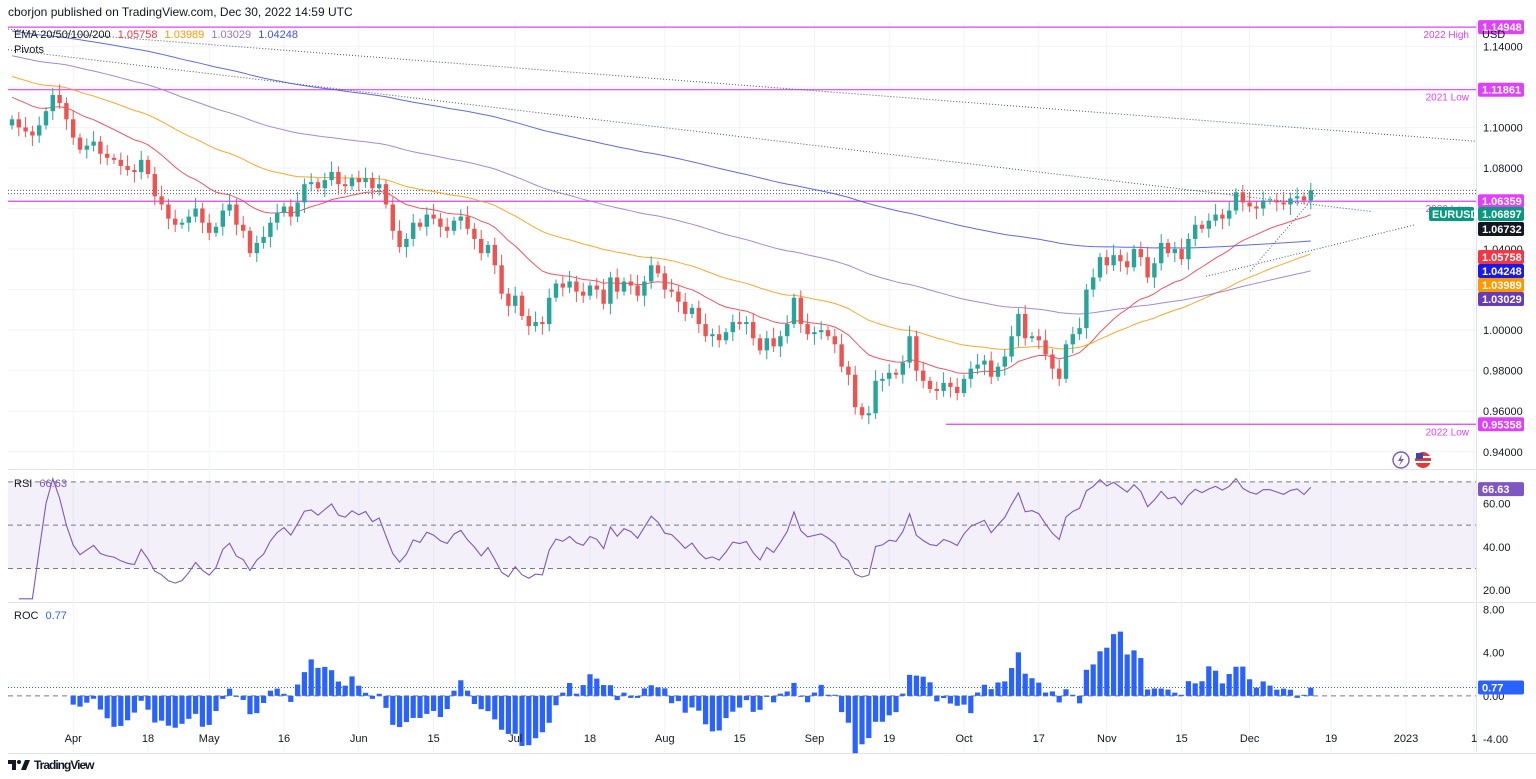 The image size is (1536, 779). What do you see at coordinates (40, 616) in the screenshot?
I see `roc-label: ROC 0.77` at bounding box center [40, 616].